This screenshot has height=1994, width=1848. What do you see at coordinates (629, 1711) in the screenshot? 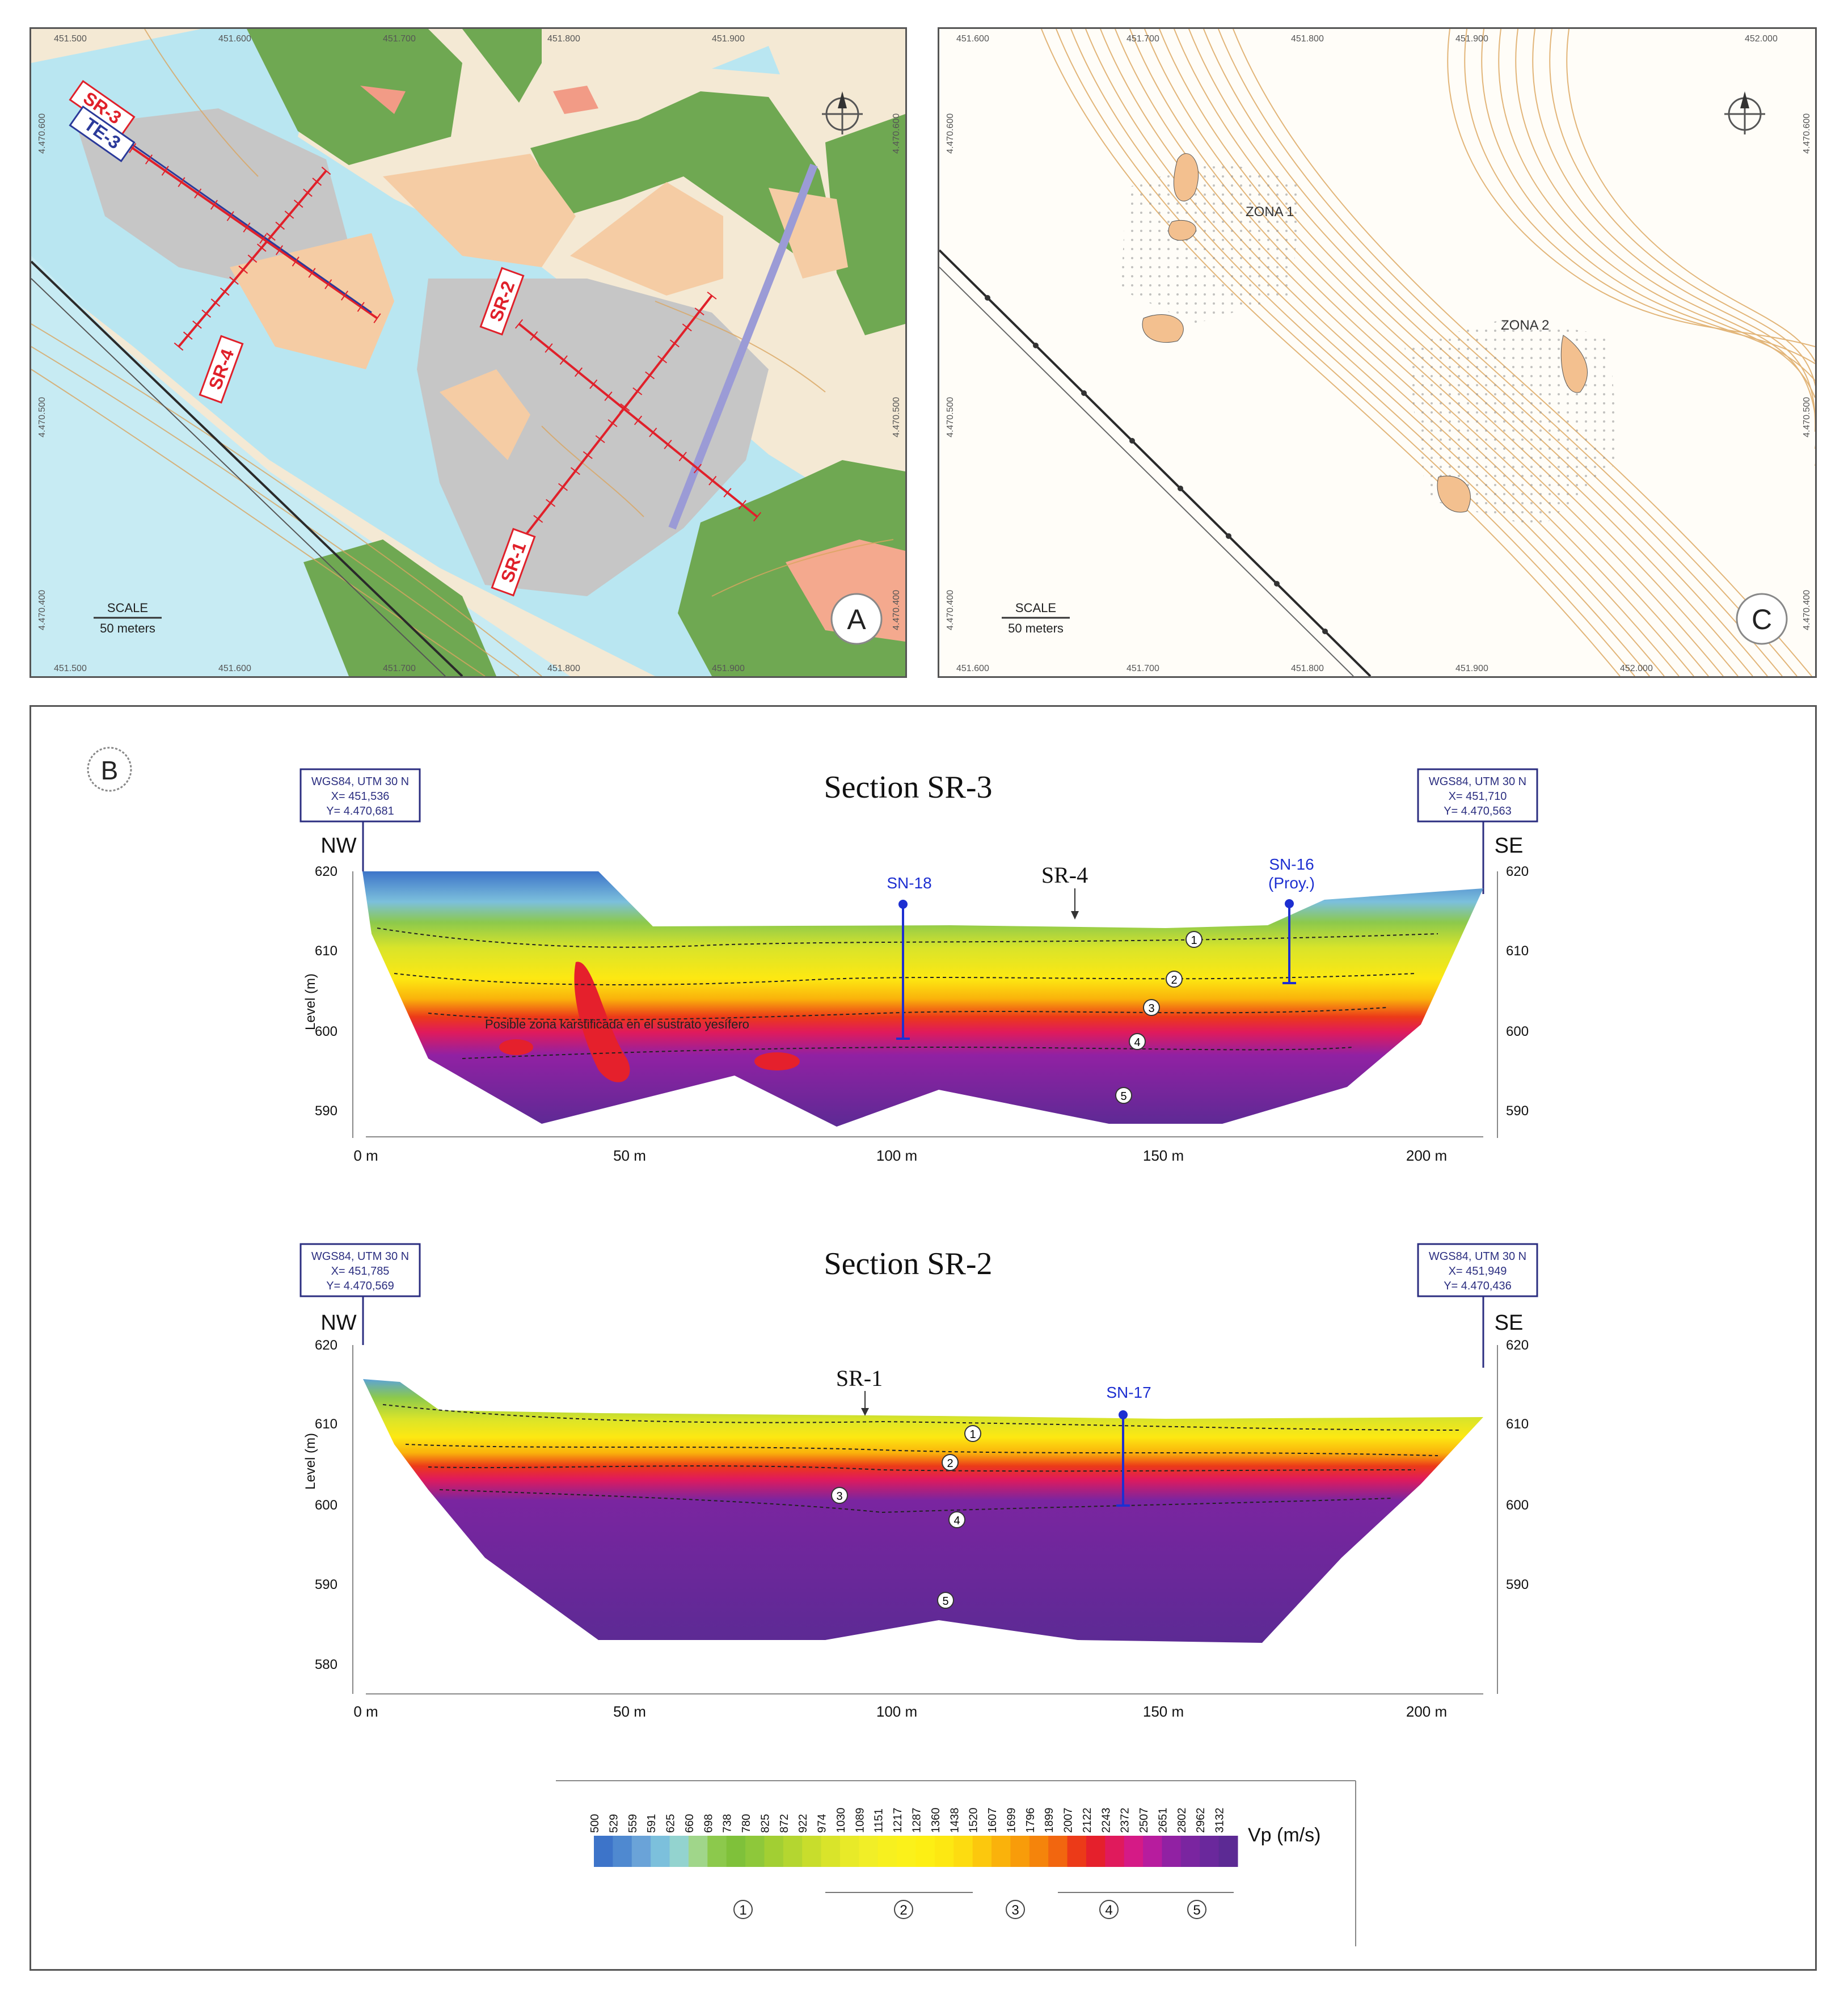
I see `svg-text: 50 m` at bounding box center [629, 1711].